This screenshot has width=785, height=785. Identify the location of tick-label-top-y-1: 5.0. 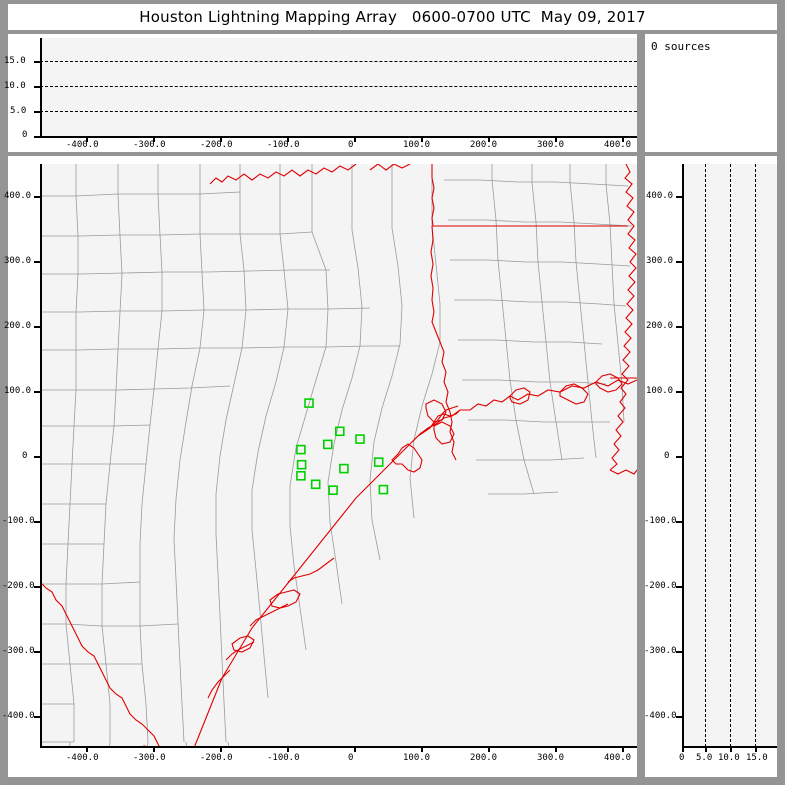
(18, 111).